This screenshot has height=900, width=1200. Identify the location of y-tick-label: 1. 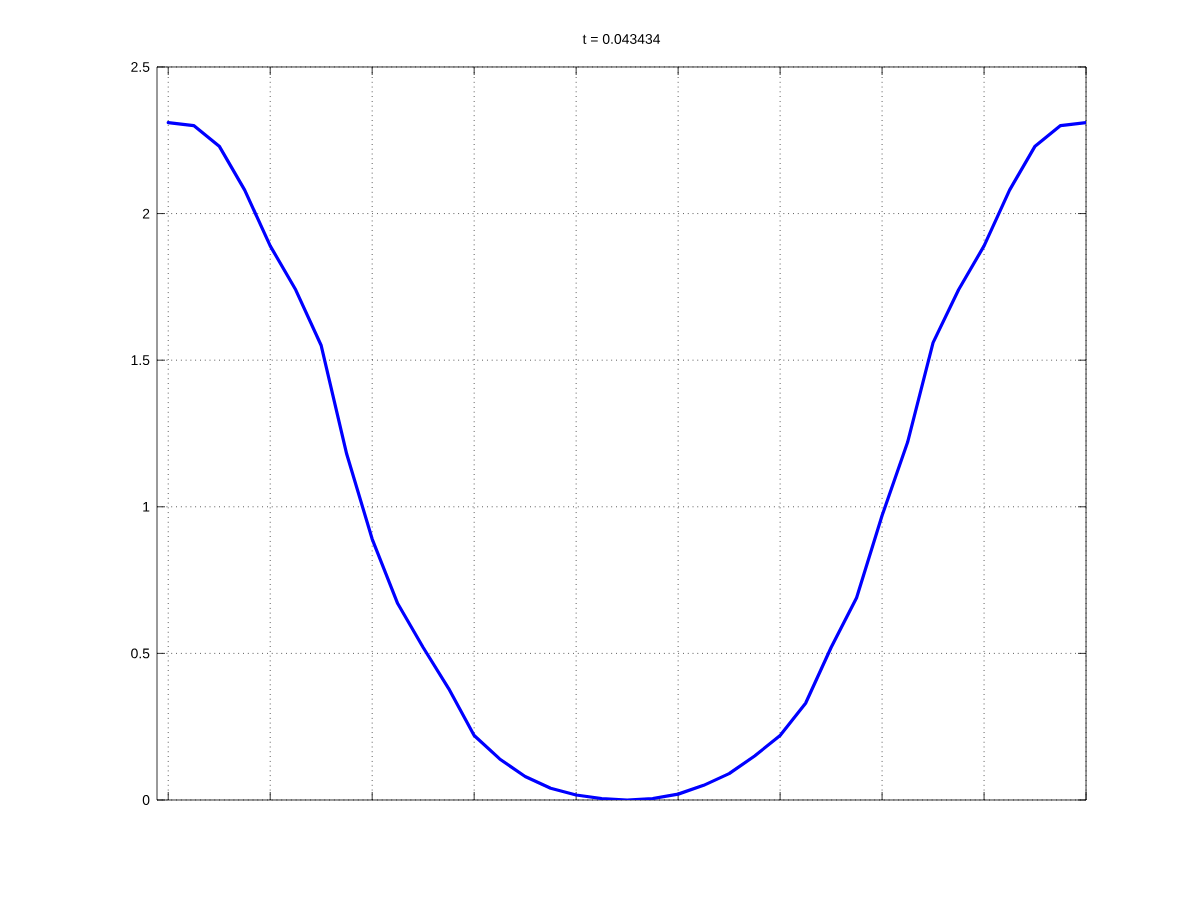
(146, 506).